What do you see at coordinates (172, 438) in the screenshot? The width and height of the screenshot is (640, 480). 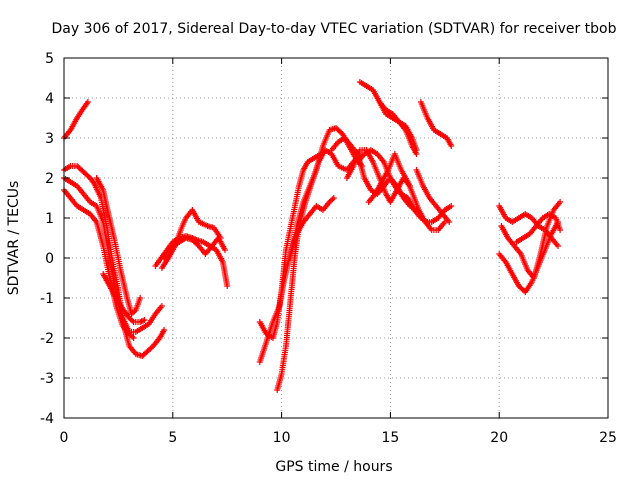 I see `x-tick-label: 5` at bounding box center [172, 438].